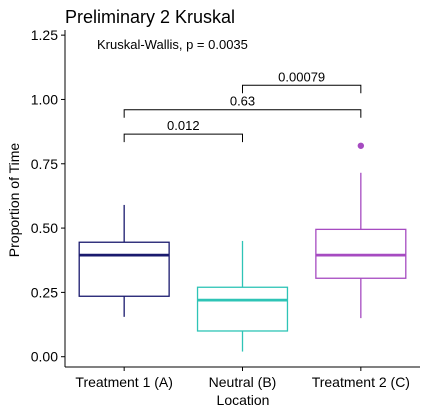 Image resolution: width=430 pixels, height=417 pixels. What do you see at coordinates (172, 44) in the screenshot?
I see `test-annotation: Kruskal-Wallis, p = 0.0035` at bounding box center [172, 44].